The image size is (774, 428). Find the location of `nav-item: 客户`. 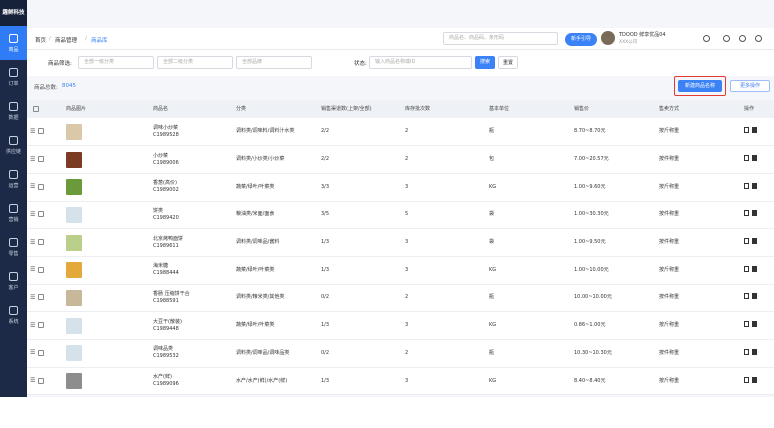

nav-item: 客户 is located at coordinates (13, 281).